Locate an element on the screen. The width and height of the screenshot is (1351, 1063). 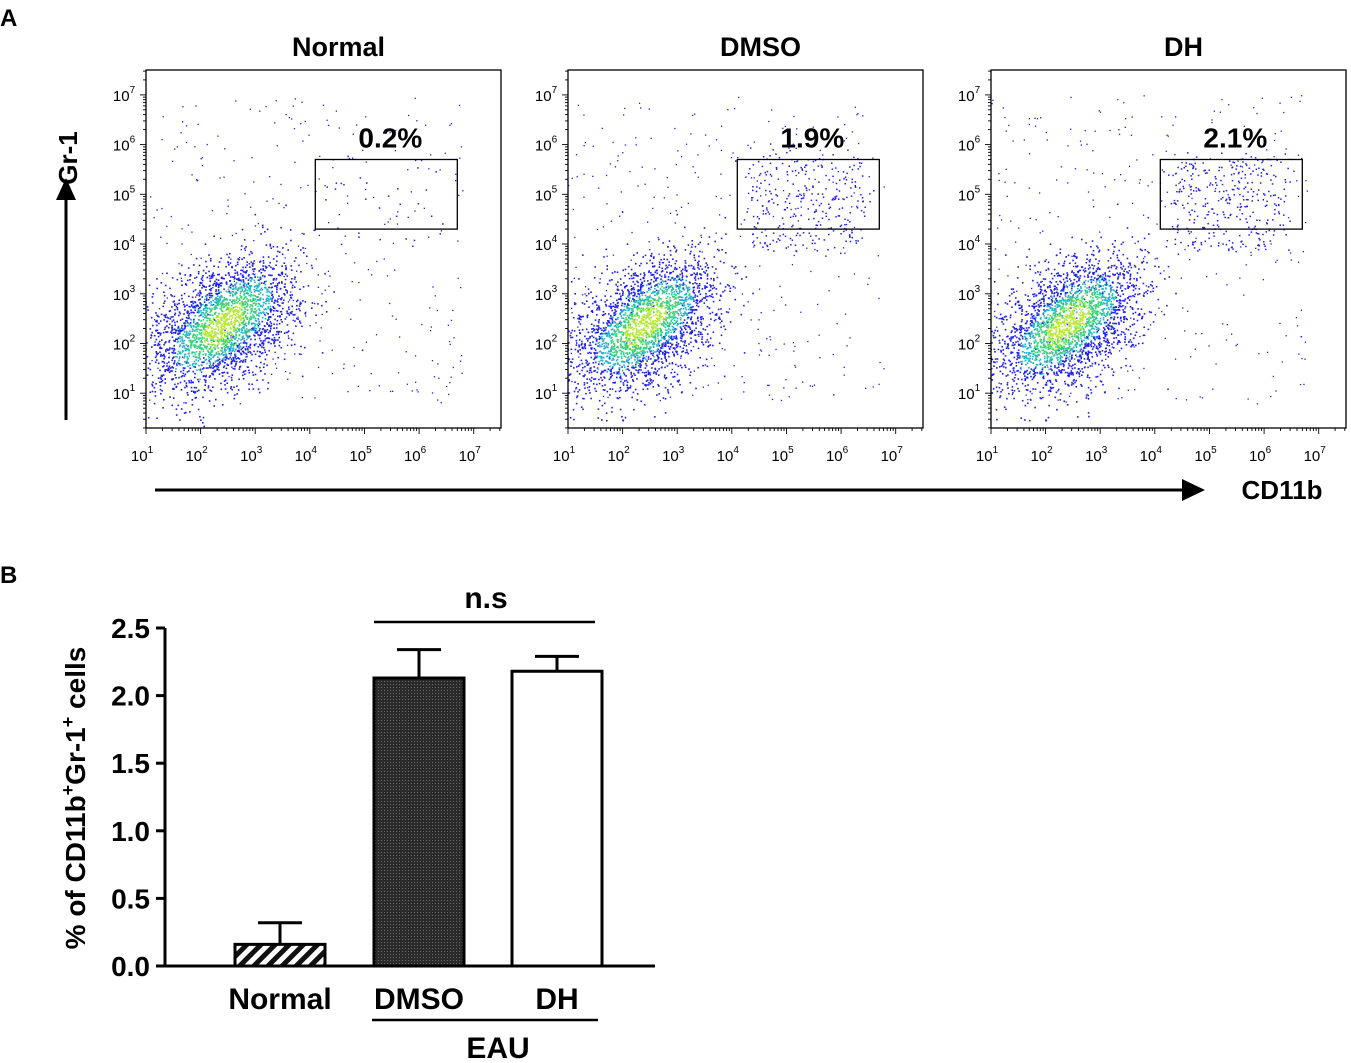
x-tick-label: 10⁶ is located at coordinates (415, 455).